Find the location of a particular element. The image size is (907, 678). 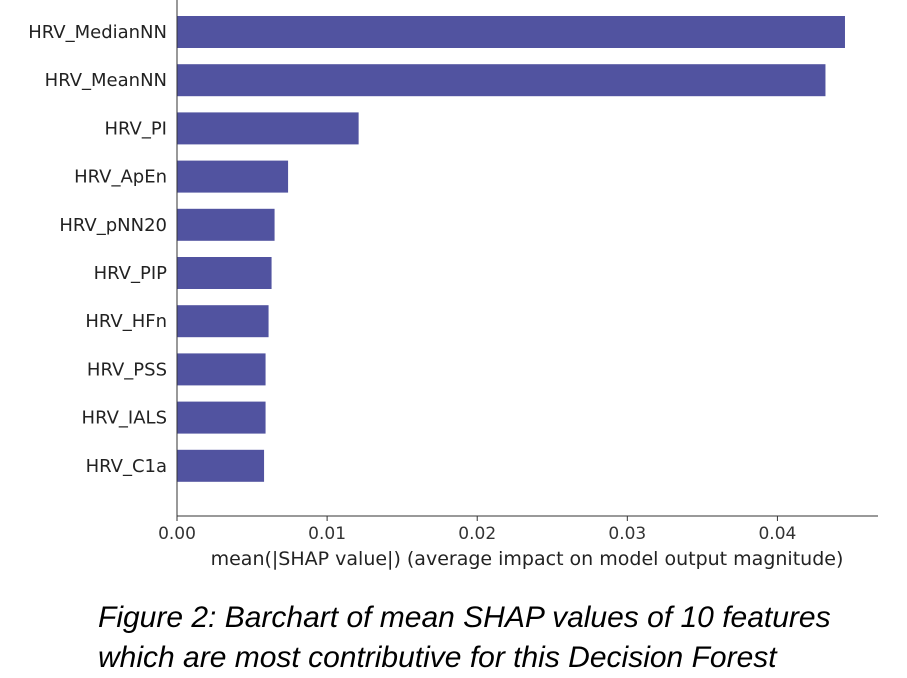

x-axis-ticks: 0.00 0.01 0.02 0.03 0.04 is located at coordinates (477, 530).